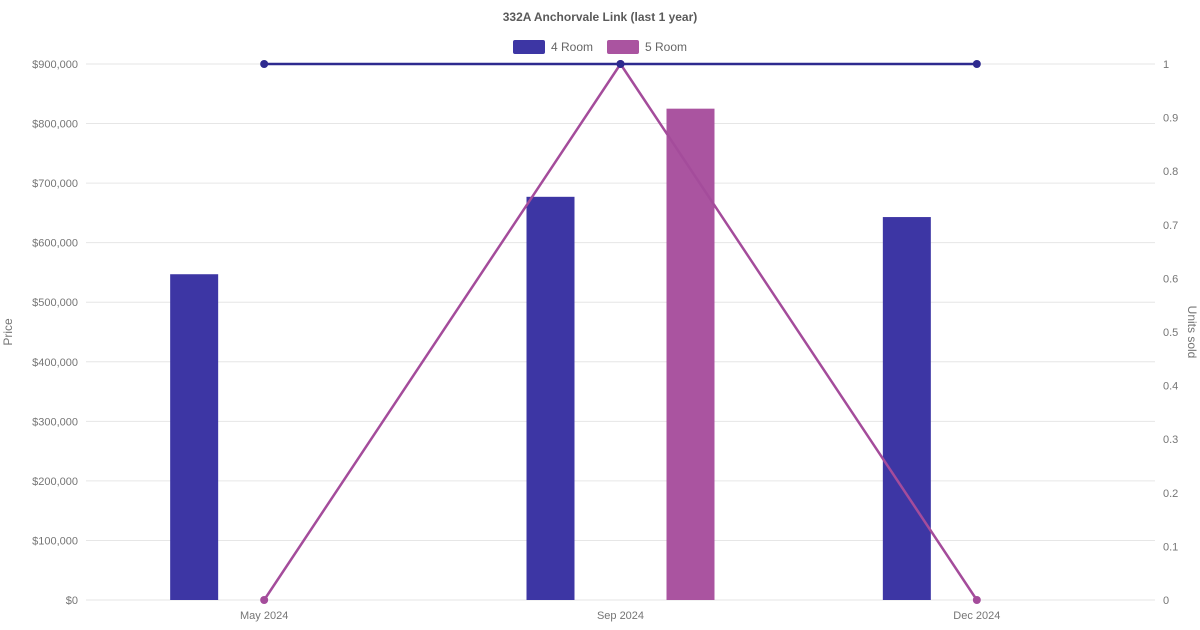 This screenshot has width=1200, height=630. What do you see at coordinates (620, 64) in the screenshot?
I see `point-4-room-sep-2024` at bounding box center [620, 64].